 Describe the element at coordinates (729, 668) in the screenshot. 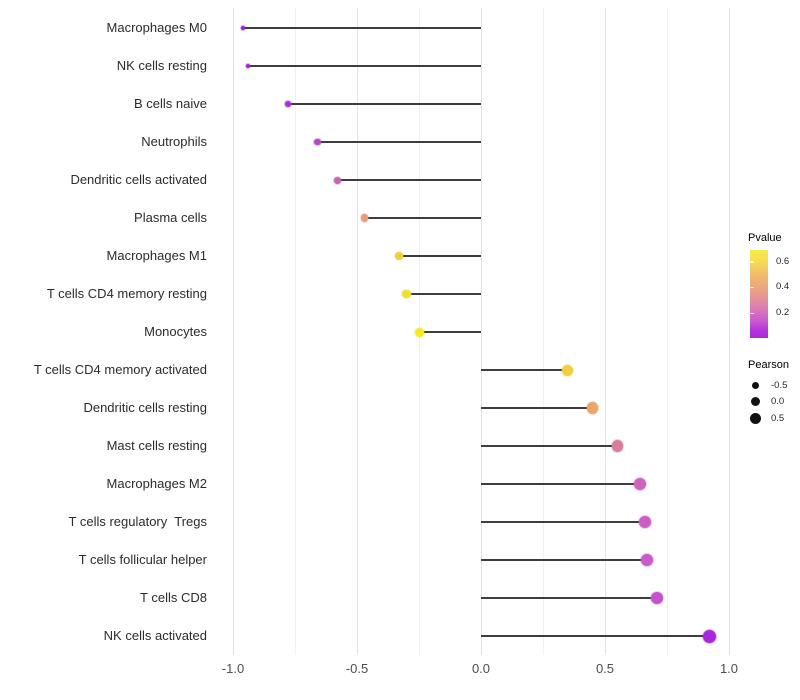

I see `x-tick-label: 1.0` at that location.